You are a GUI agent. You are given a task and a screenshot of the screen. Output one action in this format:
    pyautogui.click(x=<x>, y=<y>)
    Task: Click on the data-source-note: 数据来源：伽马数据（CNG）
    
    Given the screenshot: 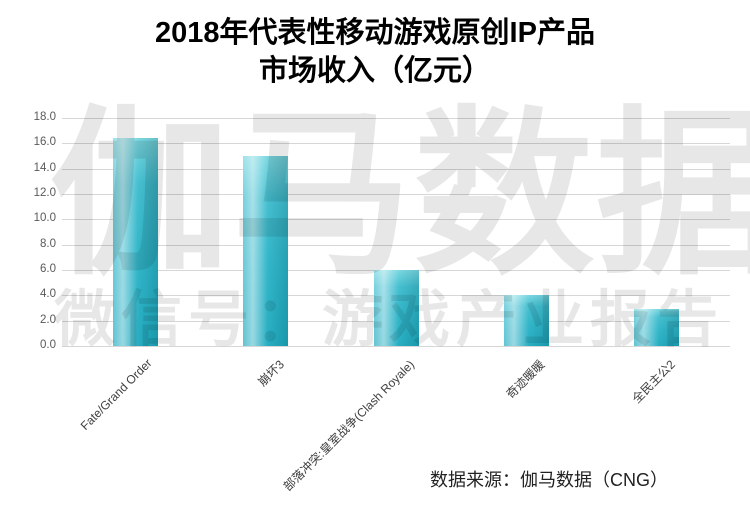 What is the action you would take?
    pyautogui.click(x=549, y=480)
    